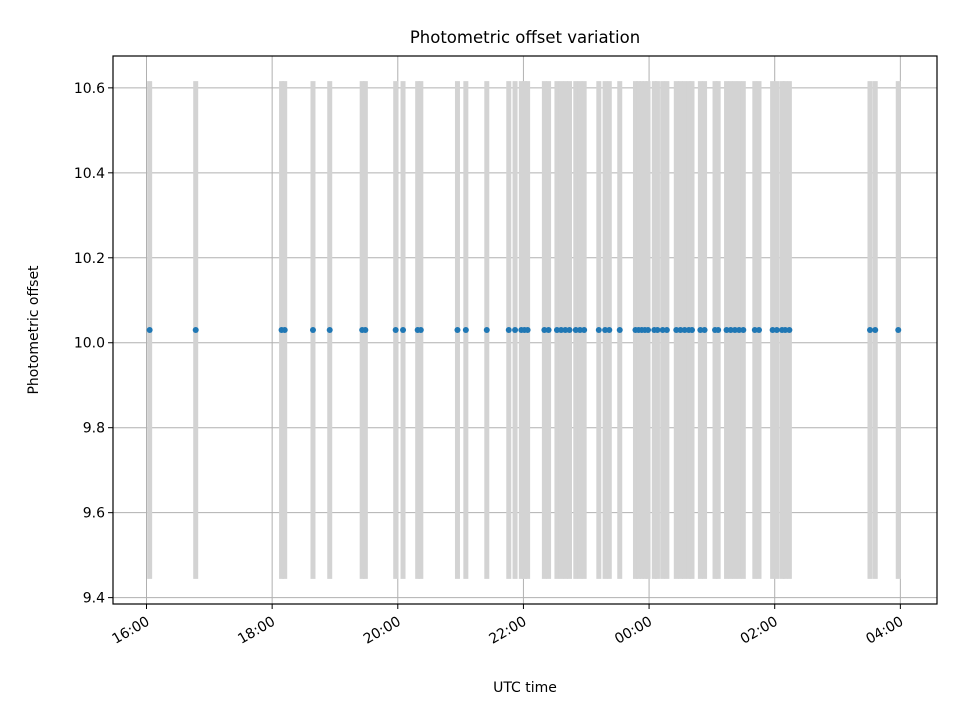 The width and height of the screenshot is (960, 724). Describe the element at coordinates (94, 514) in the screenshot. I see `y-tick-label: 9.6` at that location.